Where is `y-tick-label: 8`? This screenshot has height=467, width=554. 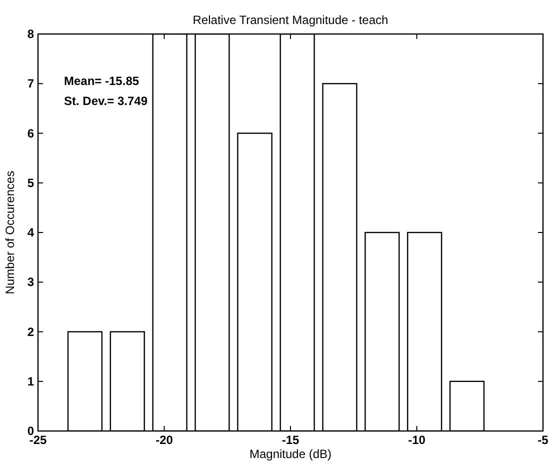 y-tick-label: 8 is located at coordinates (30, 34).